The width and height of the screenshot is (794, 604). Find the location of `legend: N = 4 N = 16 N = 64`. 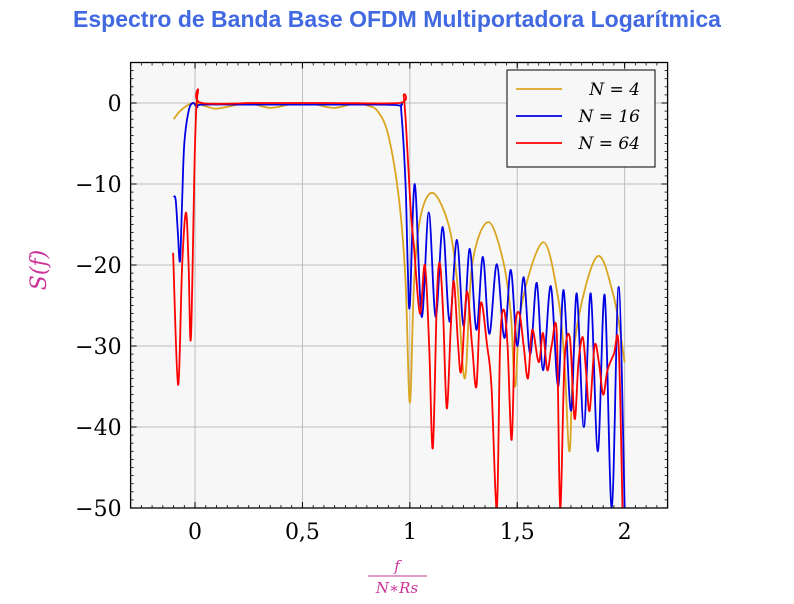

legend: N = 4 N = 16 N = 64 is located at coordinates (581, 118).